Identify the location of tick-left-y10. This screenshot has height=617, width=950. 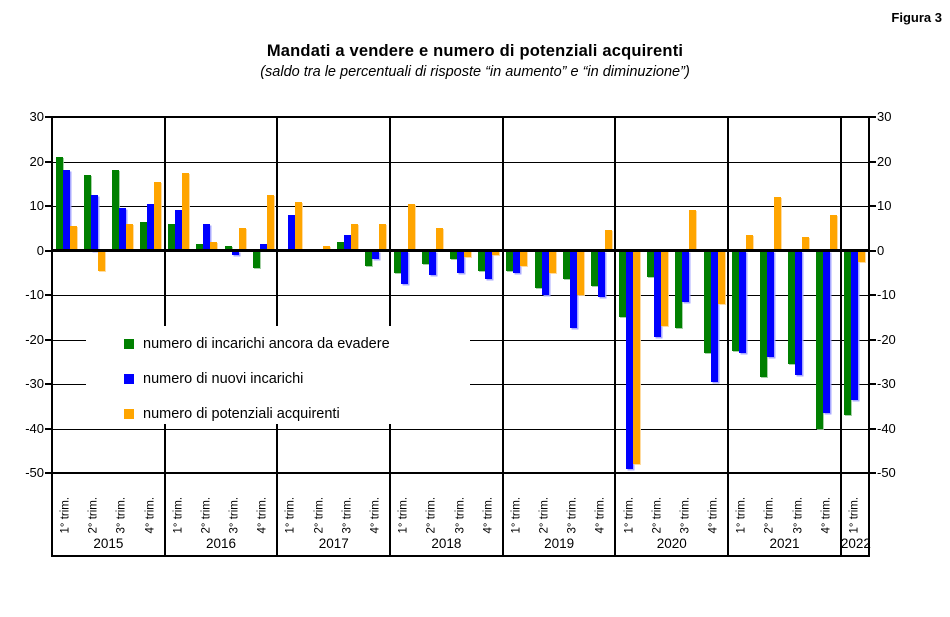
(48, 206).